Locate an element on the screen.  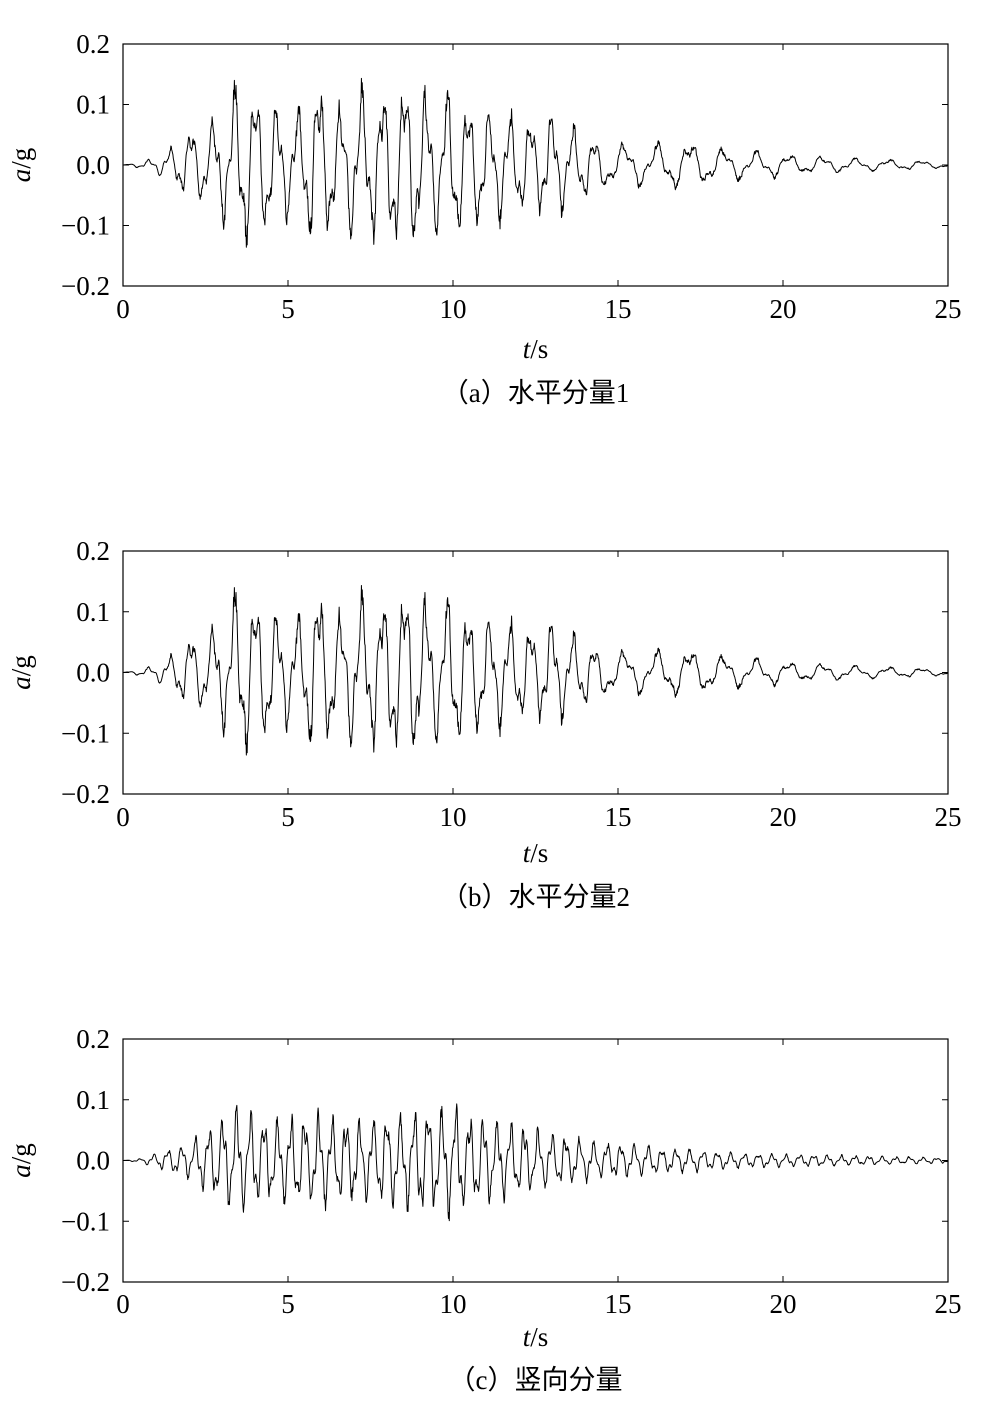
series-line-b is located at coordinates (535, 670).